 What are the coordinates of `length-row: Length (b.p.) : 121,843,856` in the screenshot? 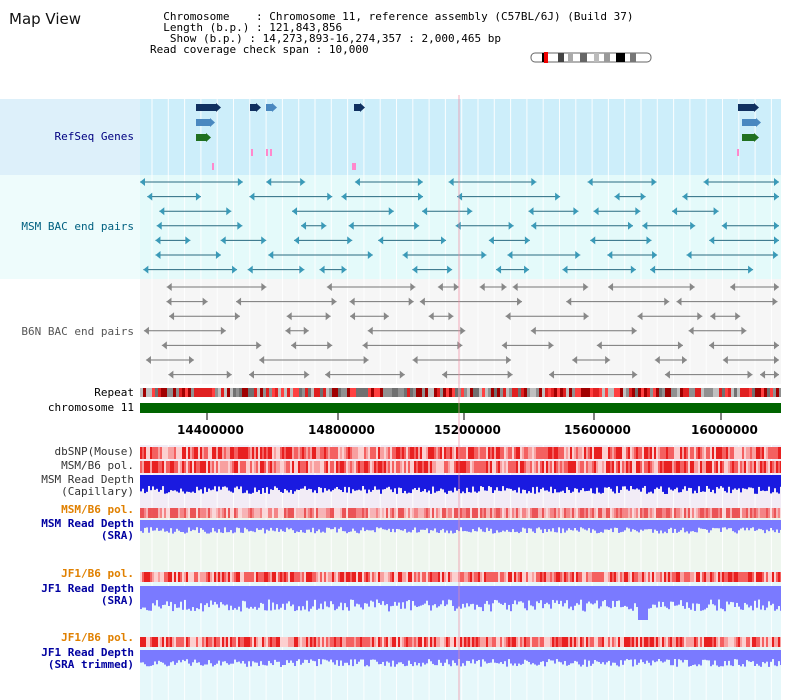 It's located at (253, 27).